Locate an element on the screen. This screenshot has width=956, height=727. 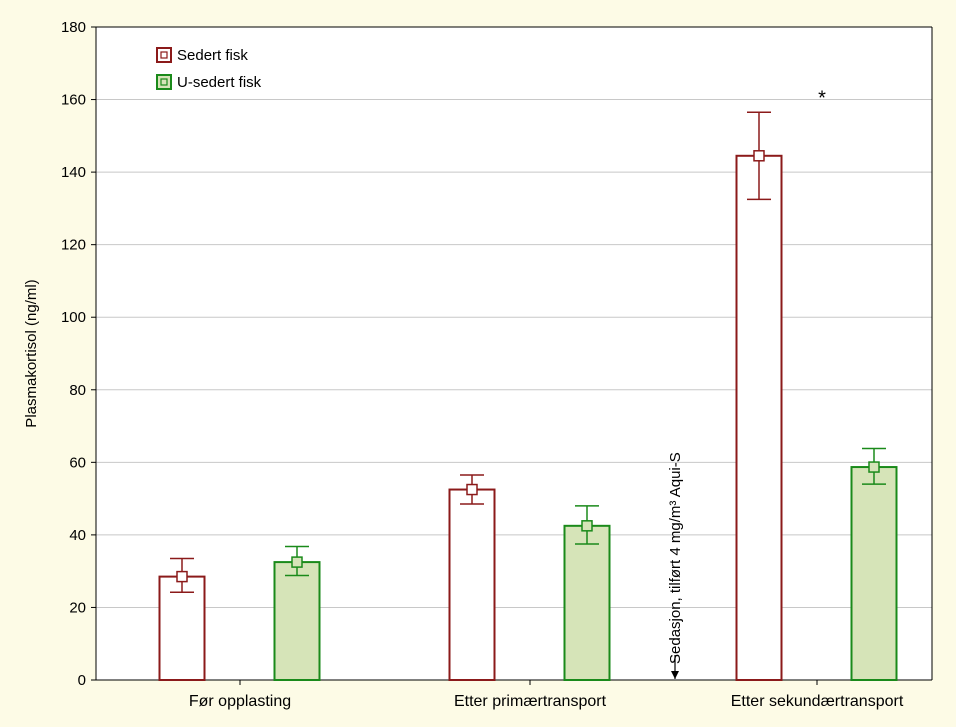
y-tick-label: 60 is located at coordinates (77, 462).